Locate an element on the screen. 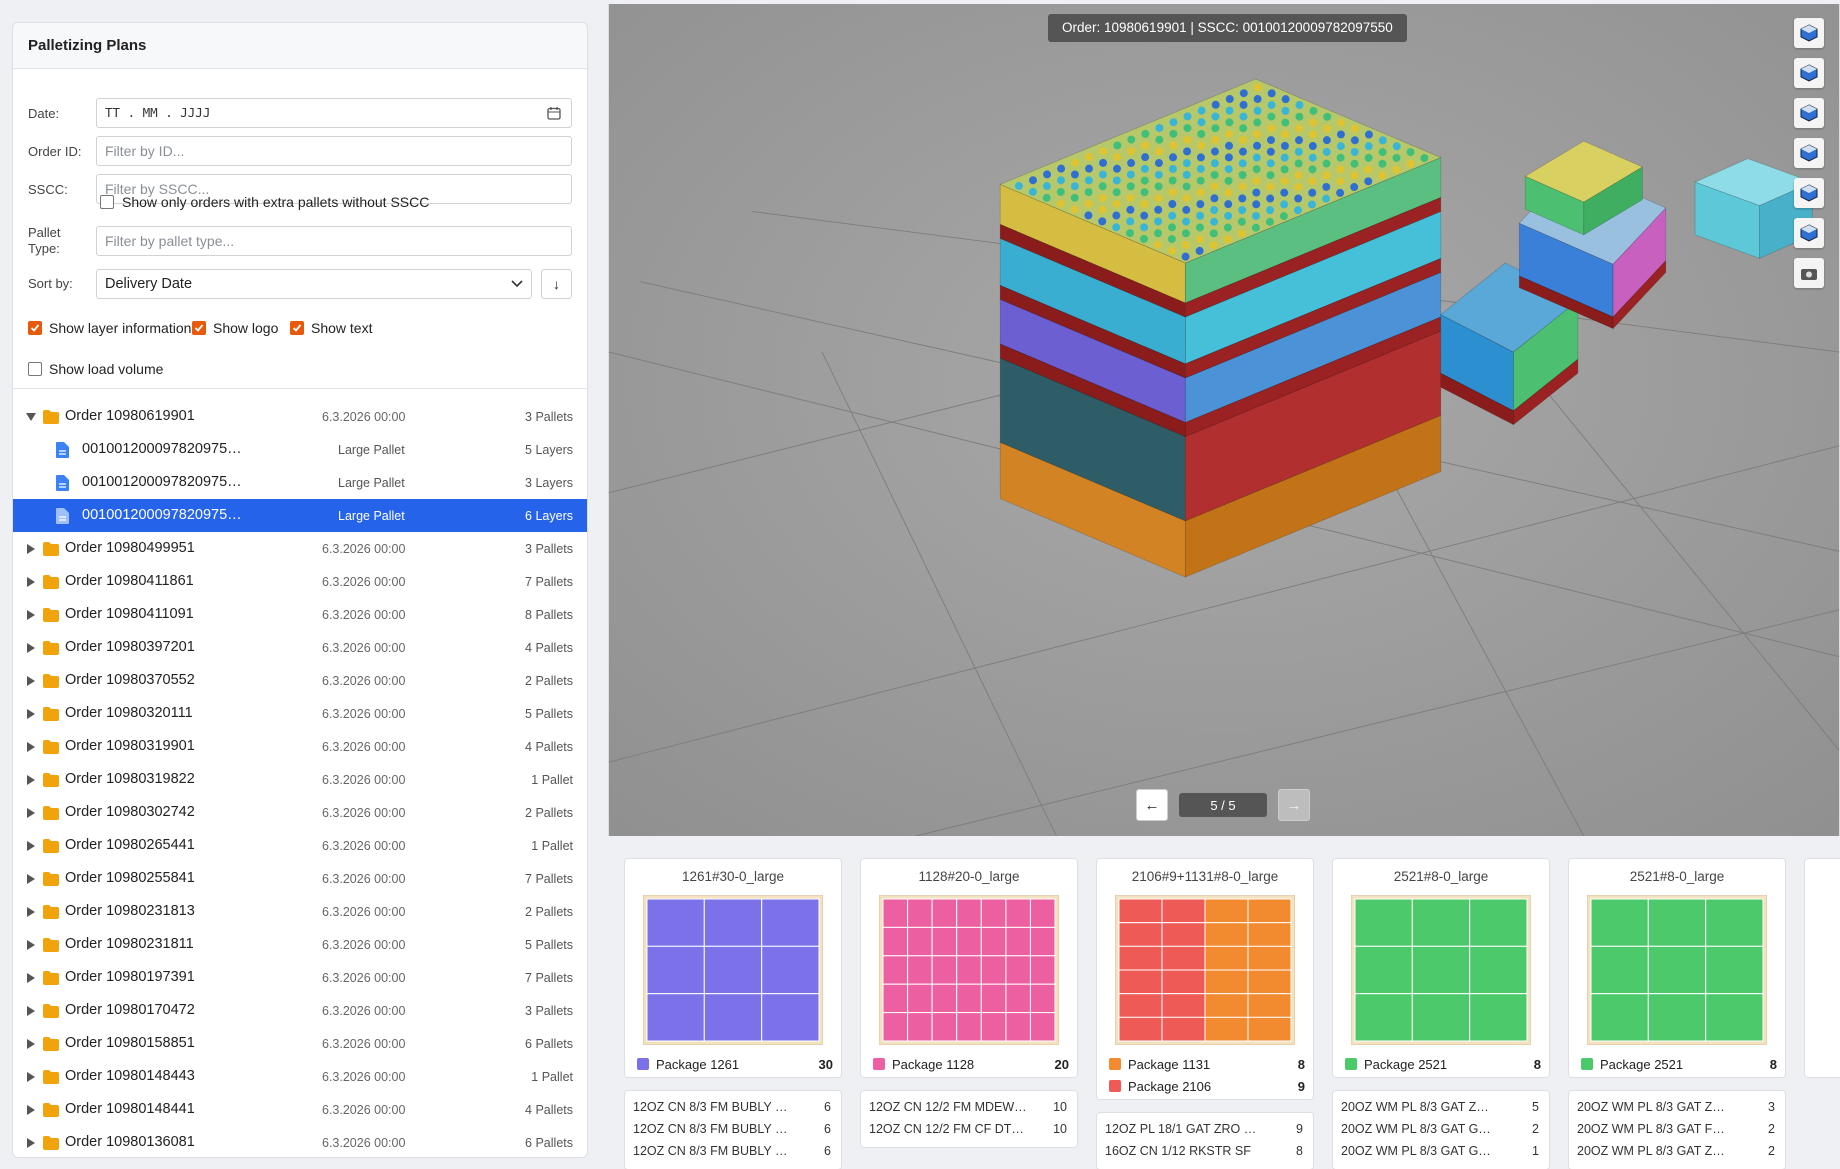  order-name: Order 10980319901 is located at coordinates (130, 746).